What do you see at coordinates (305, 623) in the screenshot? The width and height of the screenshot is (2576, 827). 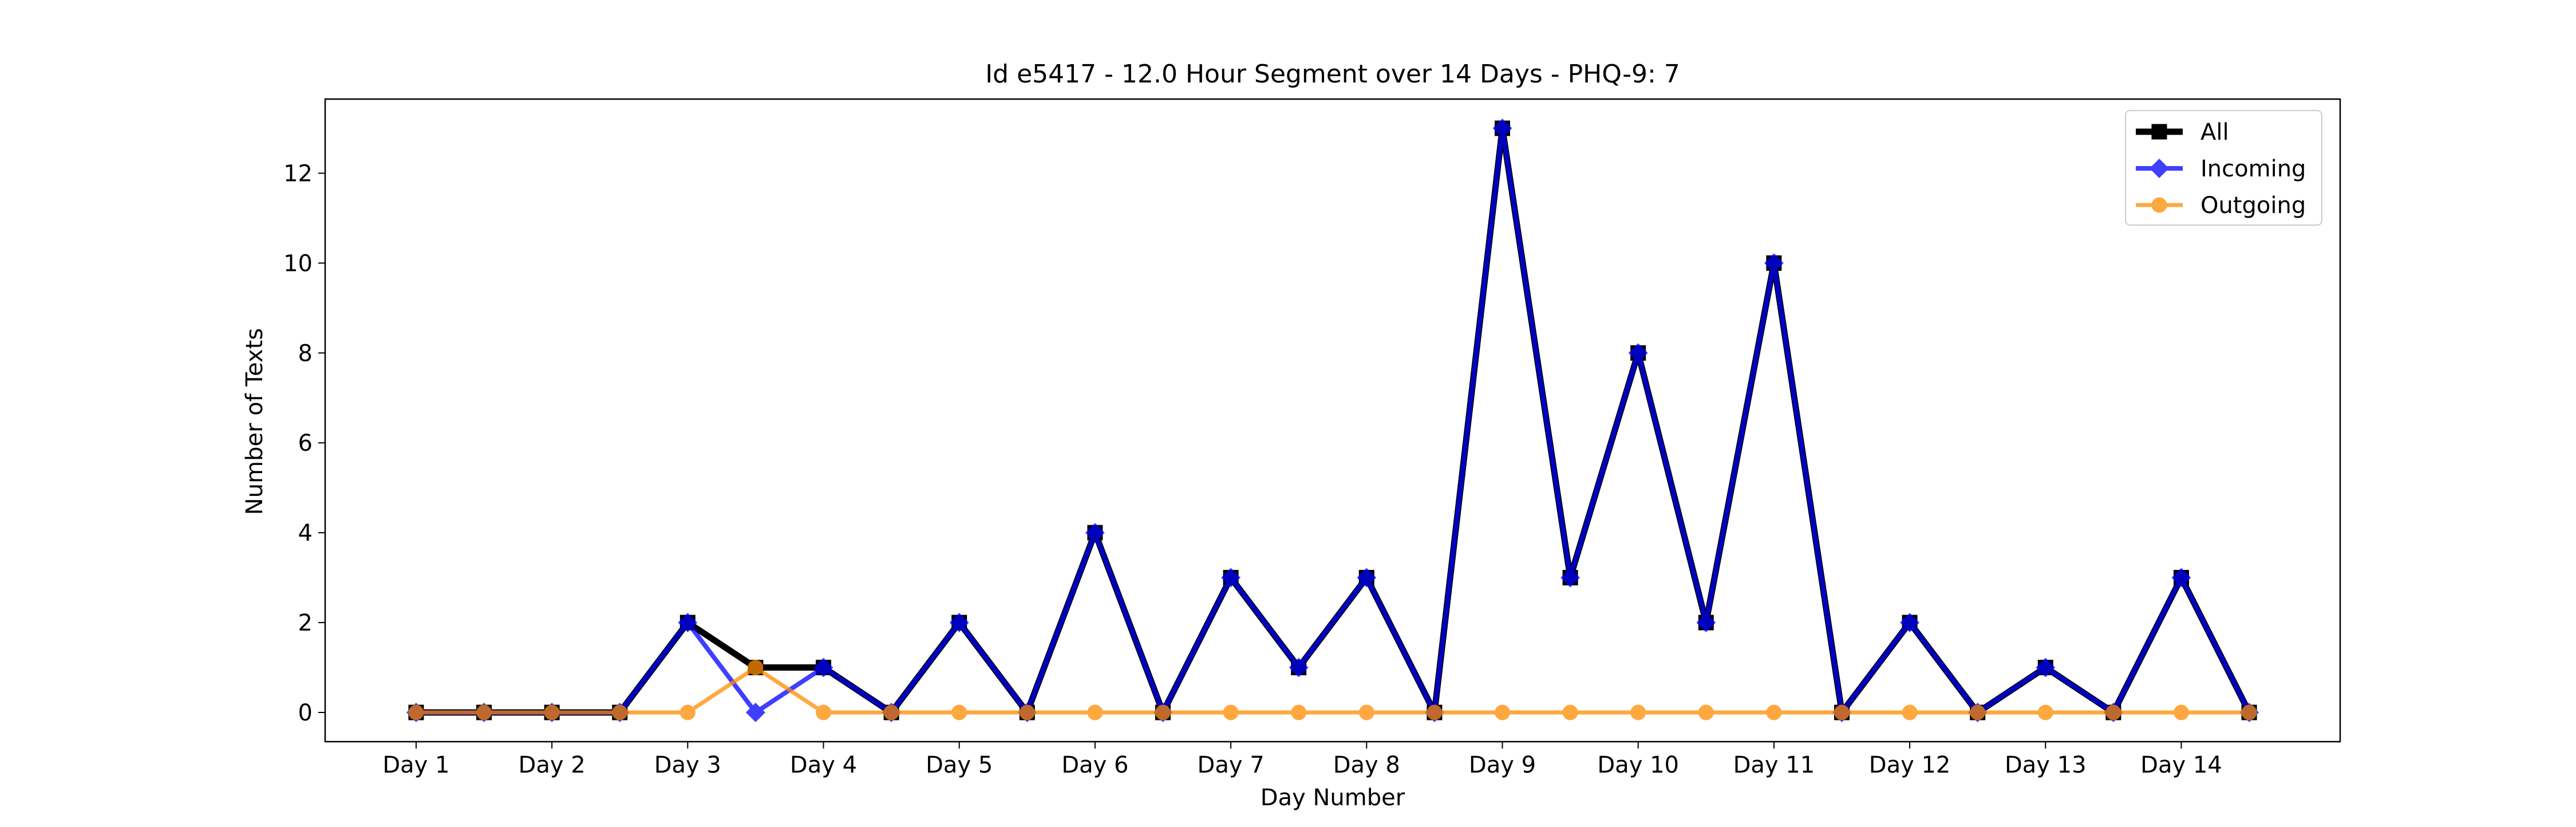 I see `y-tick-label: 2` at bounding box center [305, 623].